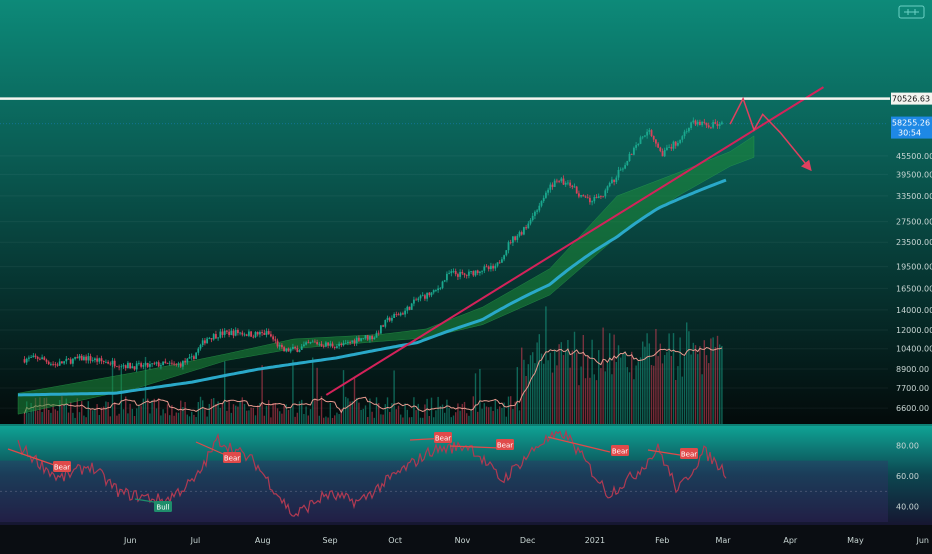 This screenshot has height=554, width=932. I want to click on time-axis: Jun Jul Aug Sep Oct Nov Dec 2021 Feb Mar Apr May Jun, so click(526, 540).